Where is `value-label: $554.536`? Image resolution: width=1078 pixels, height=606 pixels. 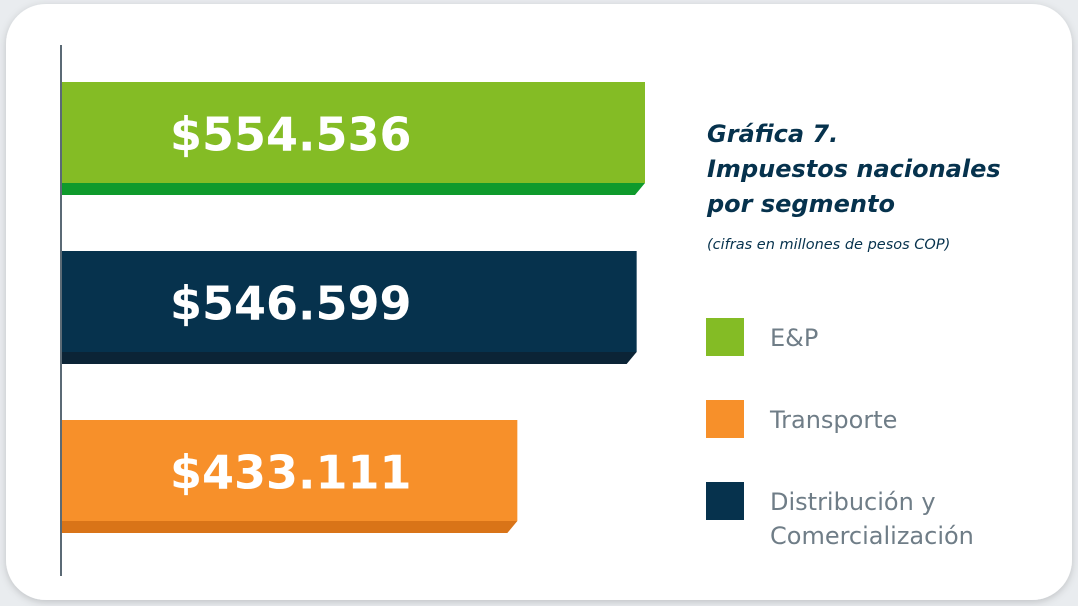
value-label: $554.536 is located at coordinates (291, 135).